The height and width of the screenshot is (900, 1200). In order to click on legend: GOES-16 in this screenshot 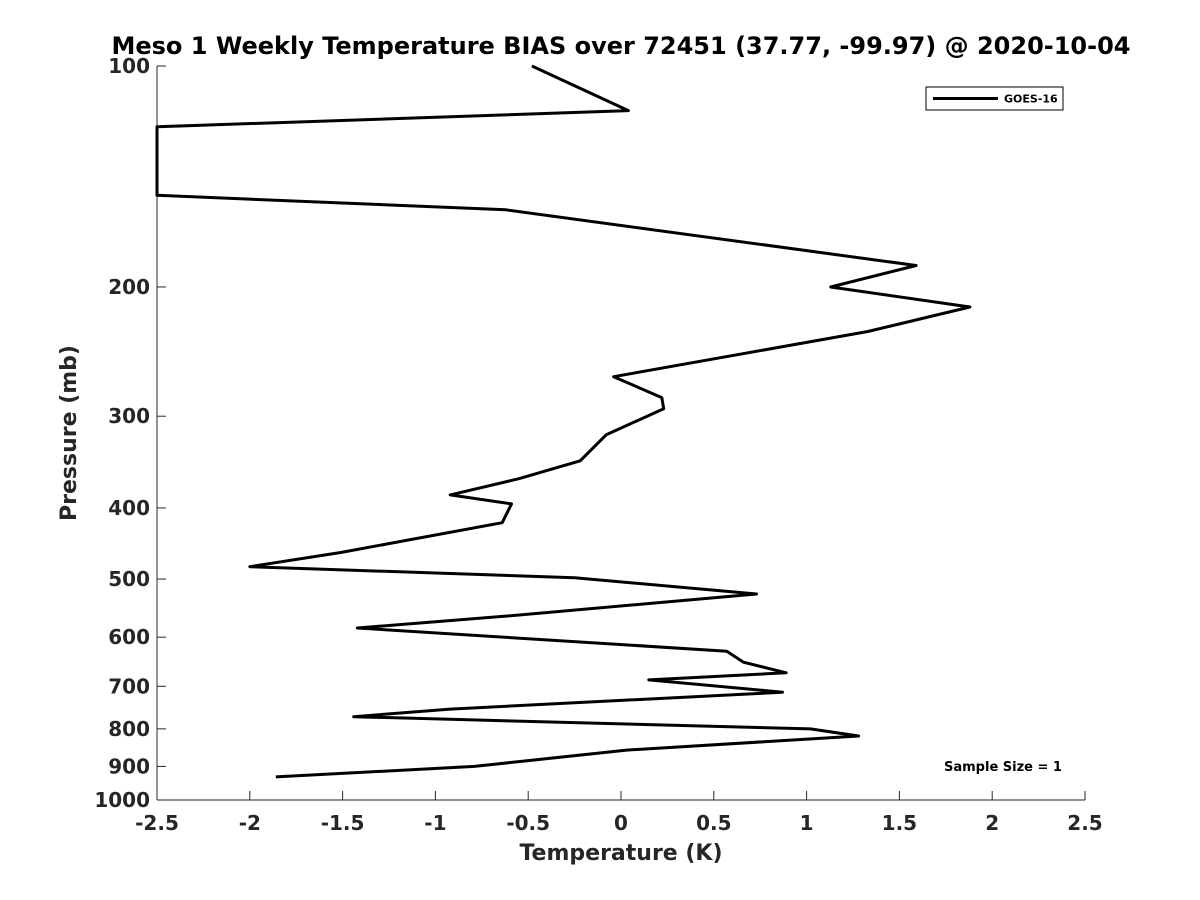, I will do `click(994, 98)`.